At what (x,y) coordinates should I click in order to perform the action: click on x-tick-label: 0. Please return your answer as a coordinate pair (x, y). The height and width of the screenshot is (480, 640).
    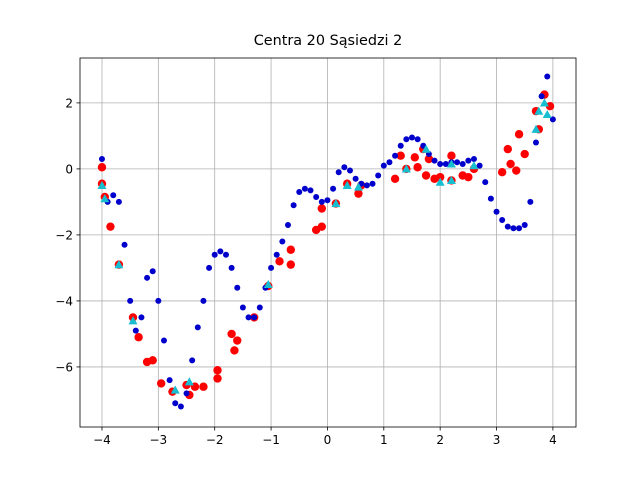
    Looking at the image, I should click on (328, 440).